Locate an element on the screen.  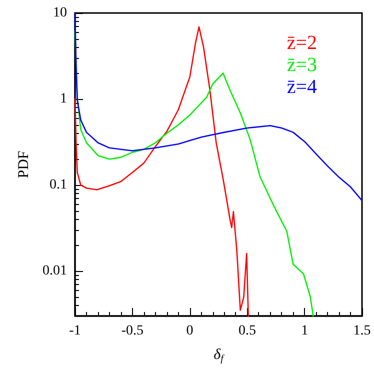
y-tick-label: 10 is located at coordinates (60, 13).